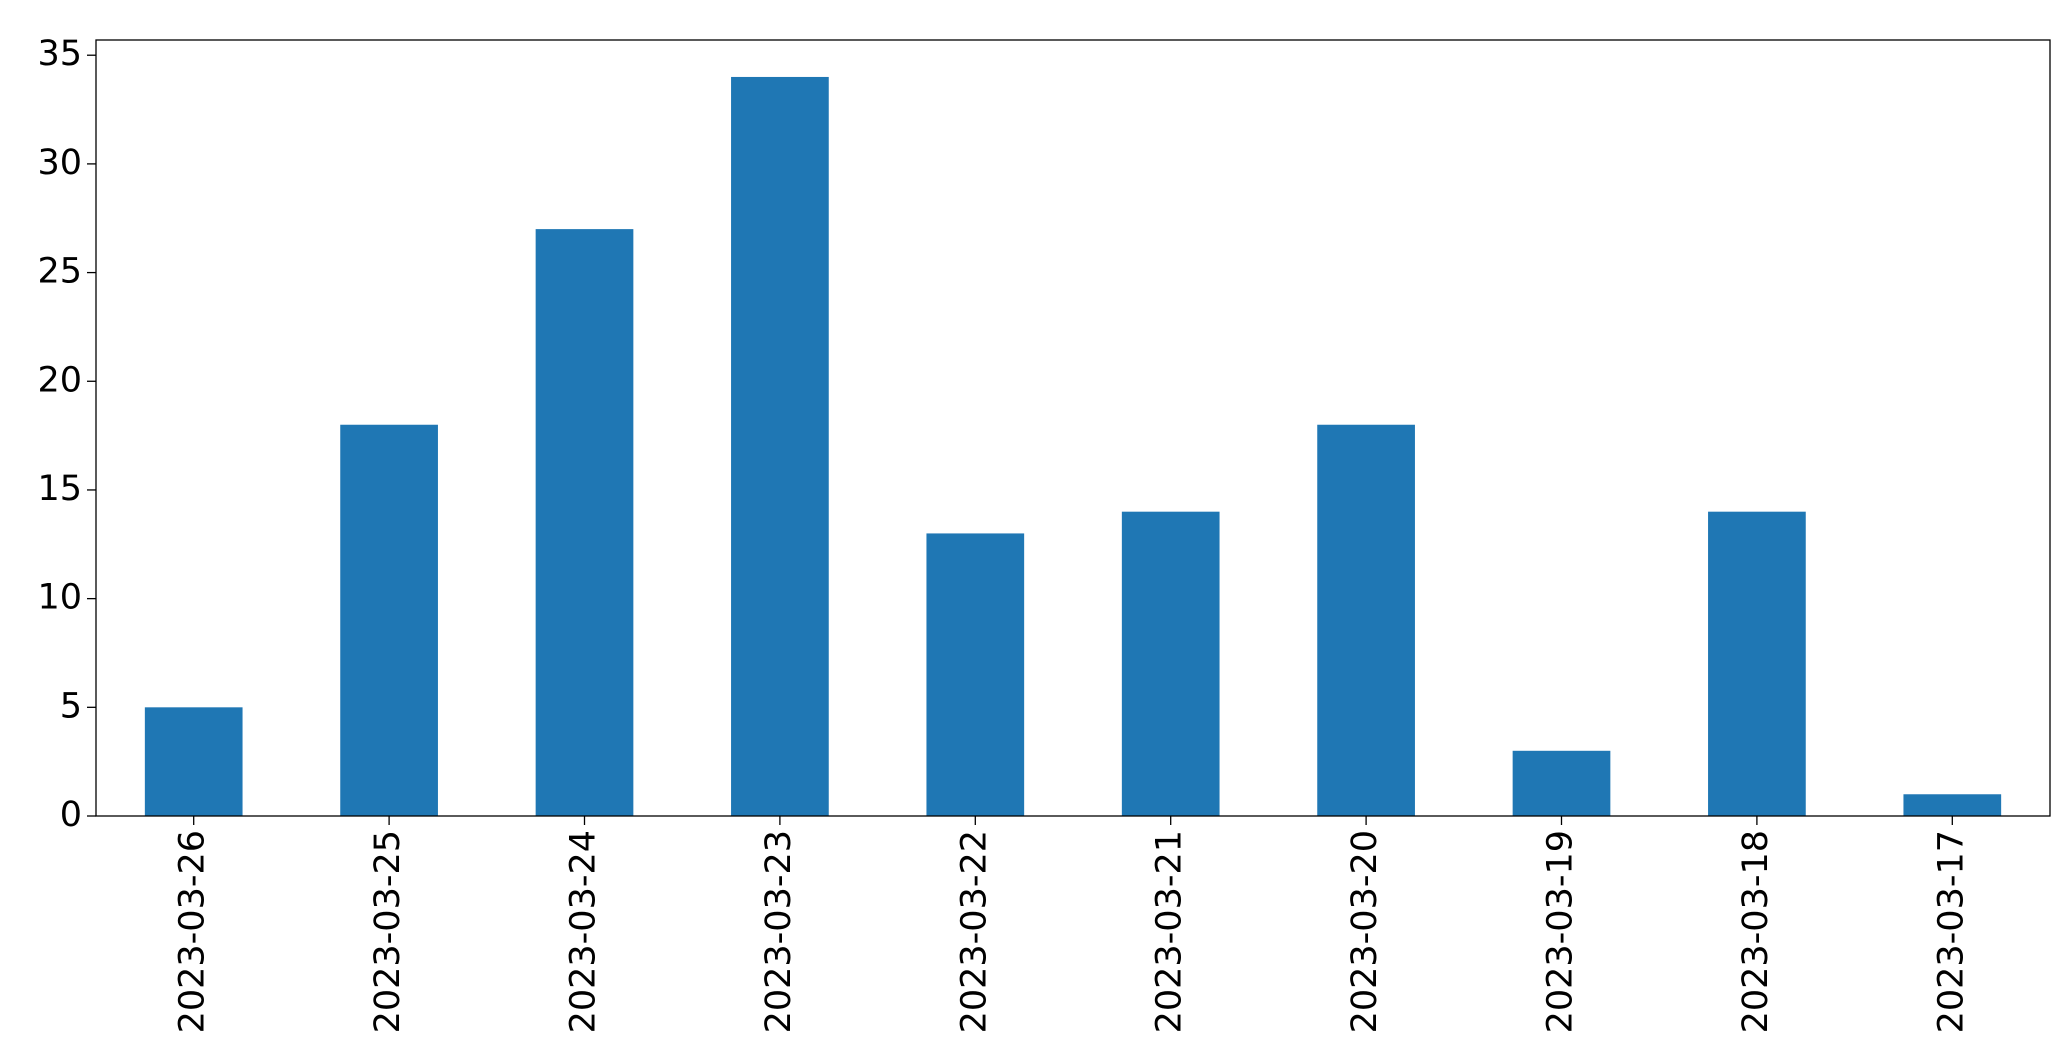 The image size is (2071, 1061). I want to click on x-tick-label: 2023-03-18, so click(1756, 931).